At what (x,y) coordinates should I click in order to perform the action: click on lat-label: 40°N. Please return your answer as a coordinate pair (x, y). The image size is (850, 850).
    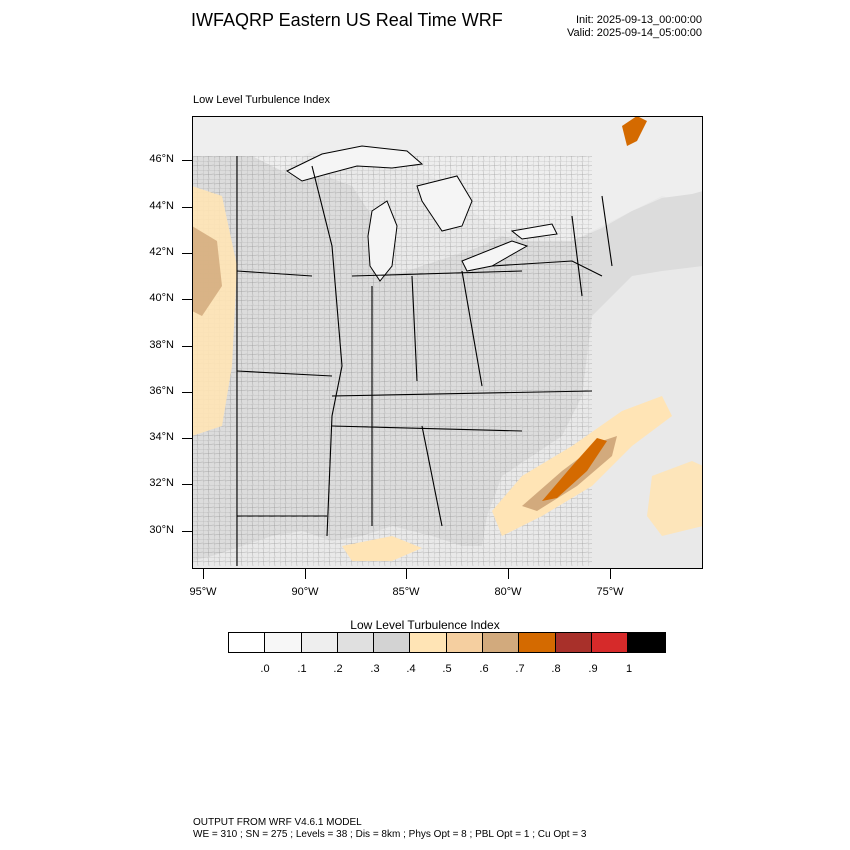
    Looking at the image, I should click on (161, 298).